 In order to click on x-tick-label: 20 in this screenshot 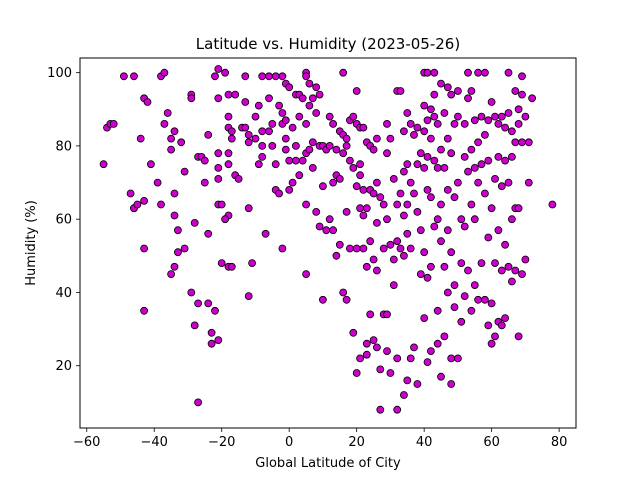, I will do `click(356, 442)`.